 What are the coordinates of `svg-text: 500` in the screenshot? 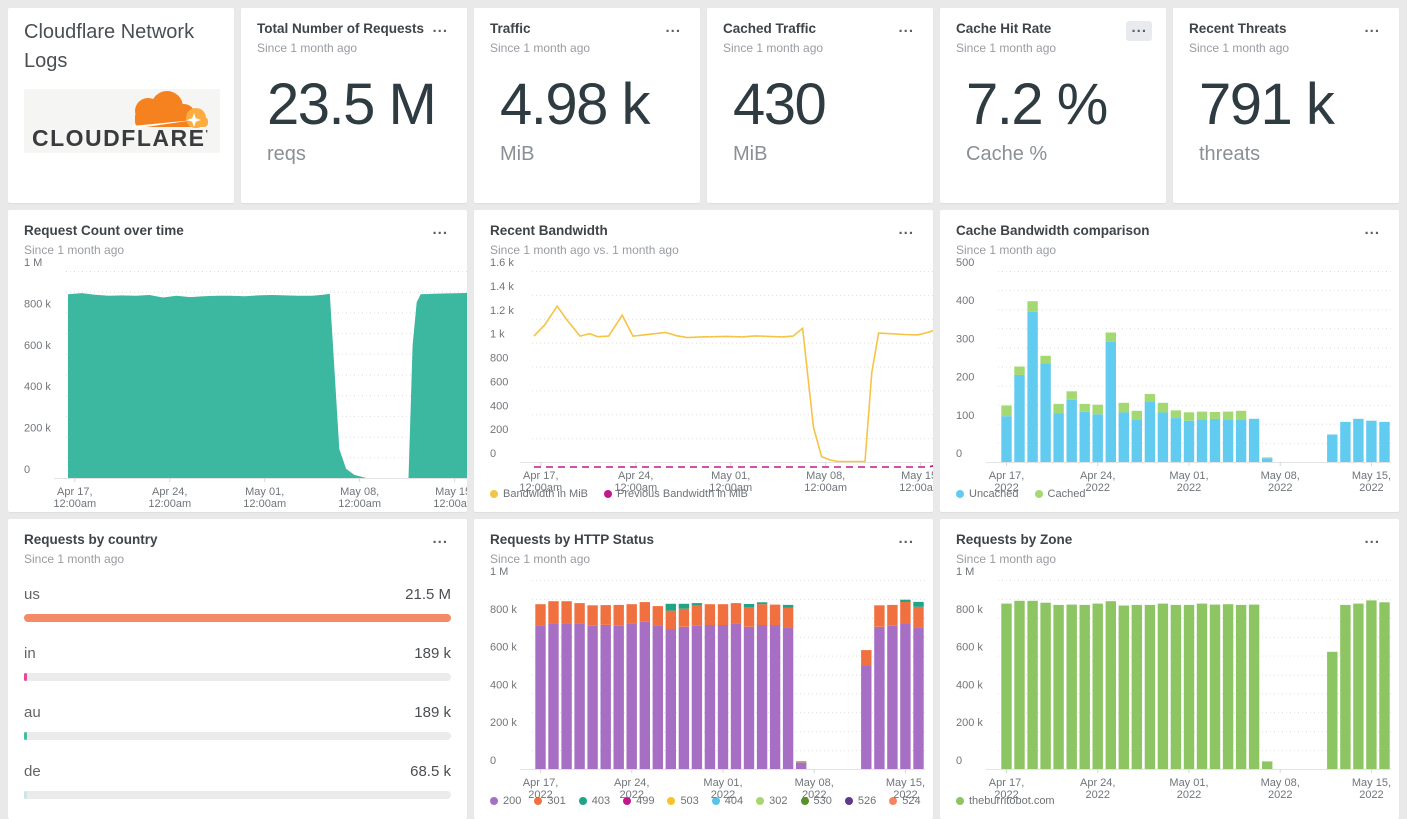 It's located at (965, 263).